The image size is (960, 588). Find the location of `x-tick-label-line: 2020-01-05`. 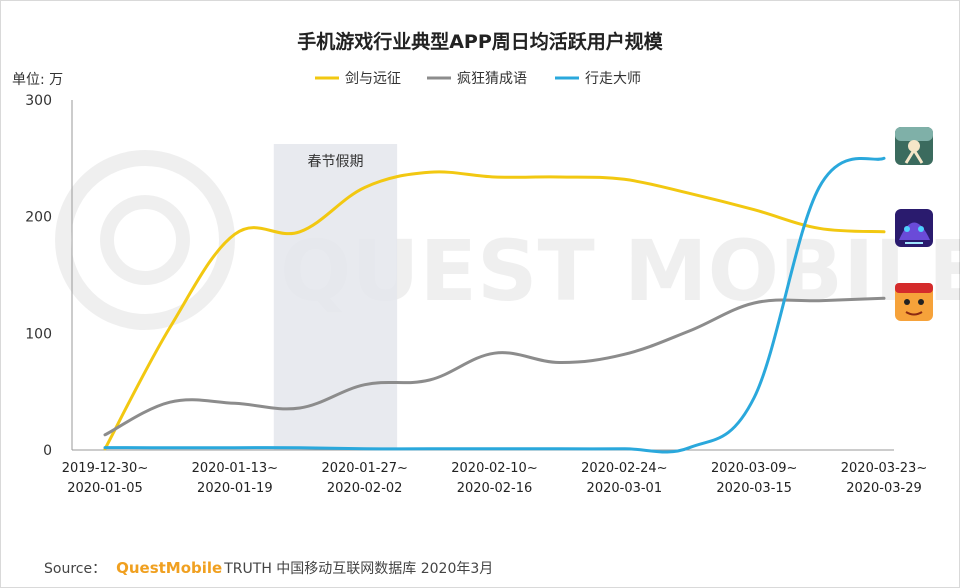

x-tick-label-line: 2020-01-05 is located at coordinates (105, 488).